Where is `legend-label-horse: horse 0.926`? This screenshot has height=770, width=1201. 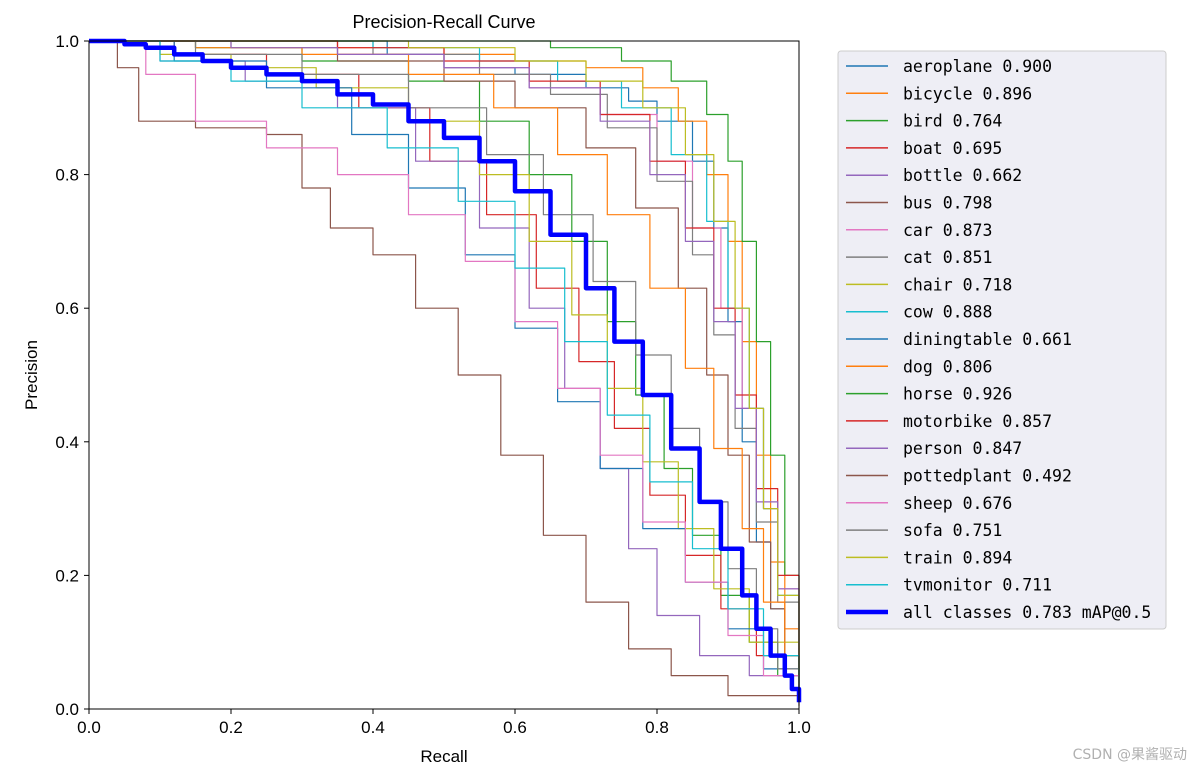
legend-label-horse: horse 0.926 is located at coordinates (957, 394).